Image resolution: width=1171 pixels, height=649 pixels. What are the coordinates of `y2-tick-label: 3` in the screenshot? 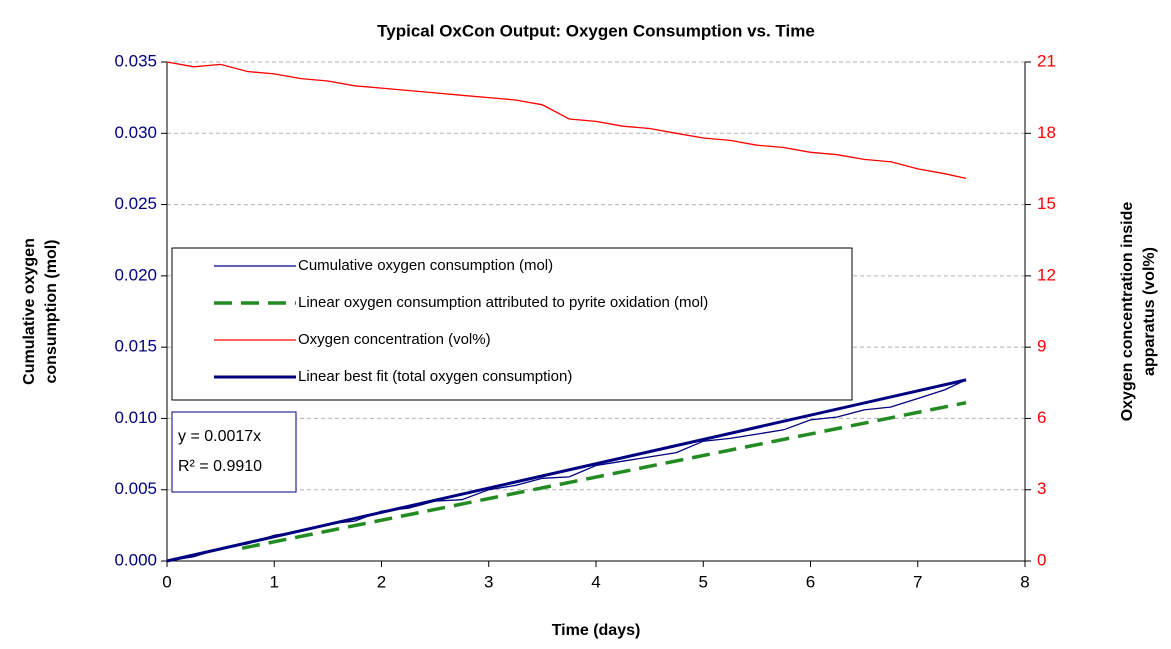 It's located at (1041, 488).